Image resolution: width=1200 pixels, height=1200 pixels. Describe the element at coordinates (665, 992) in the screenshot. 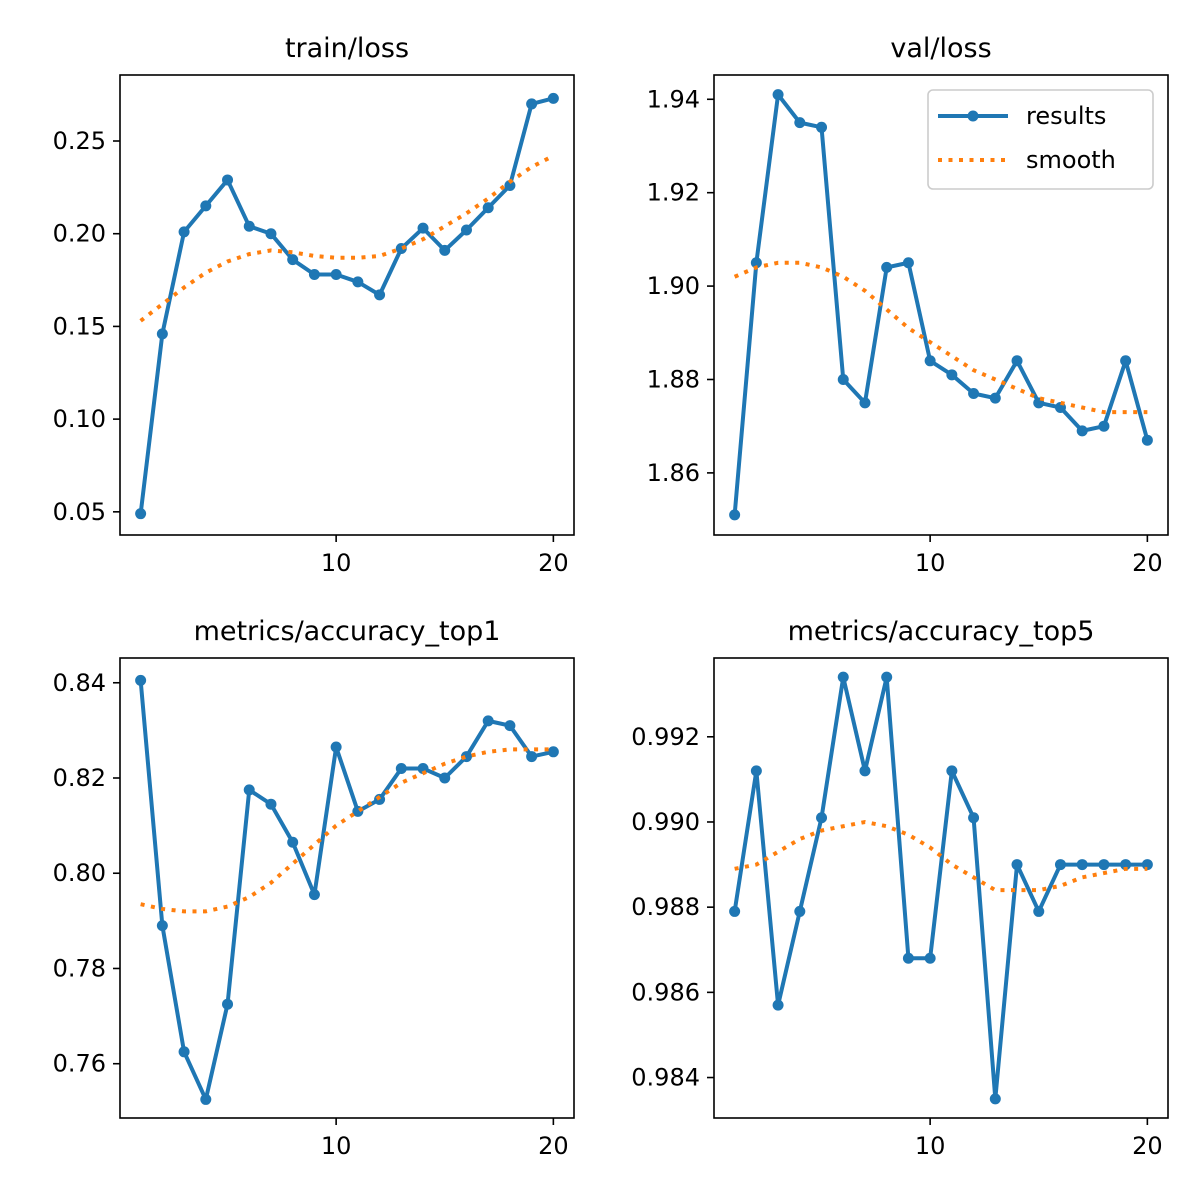

I see `y-tick-label: 0.986` at that location.